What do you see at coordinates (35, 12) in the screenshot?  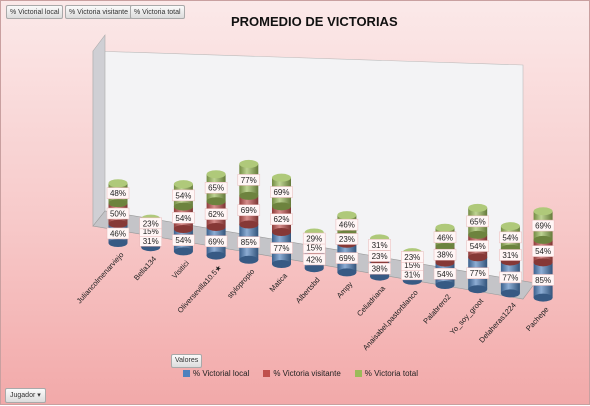 I see `field-button-local: % Victorial local` at bounding box center [35, 12].